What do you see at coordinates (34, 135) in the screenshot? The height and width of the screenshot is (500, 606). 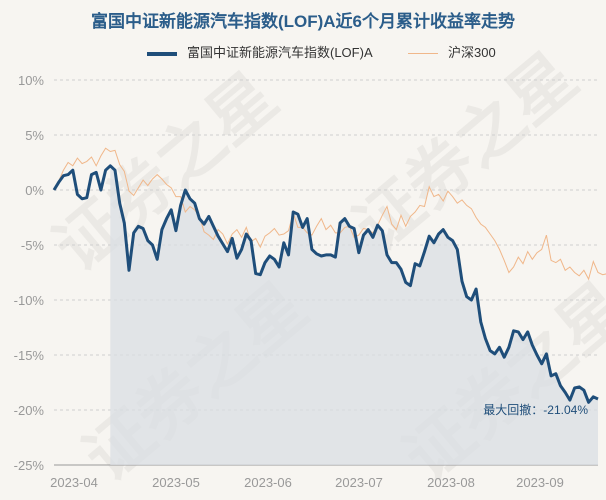 I see `y-tick-label: 5%` at bounding box center [34, 135].